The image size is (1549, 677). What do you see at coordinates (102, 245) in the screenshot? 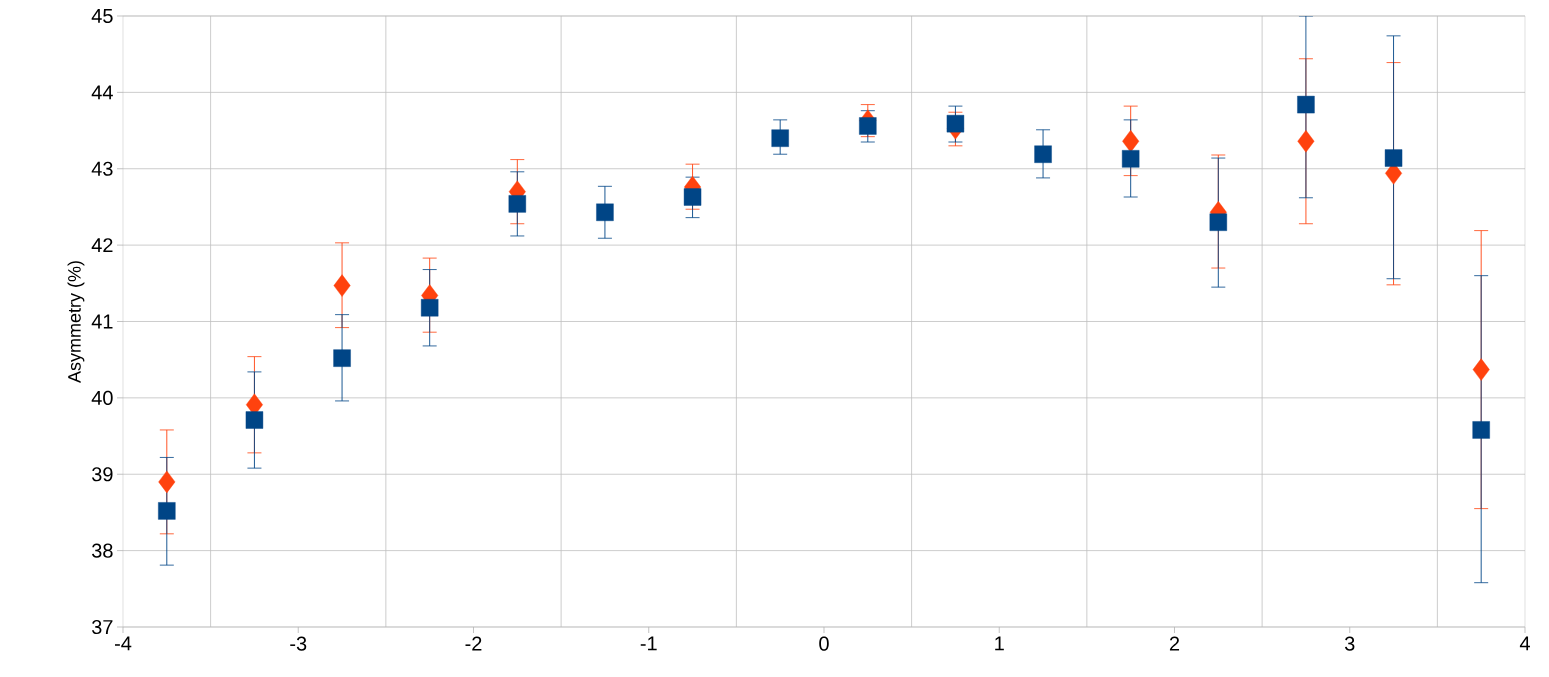
I see `y-tick-label: 42` at bounding box center [102, 245].